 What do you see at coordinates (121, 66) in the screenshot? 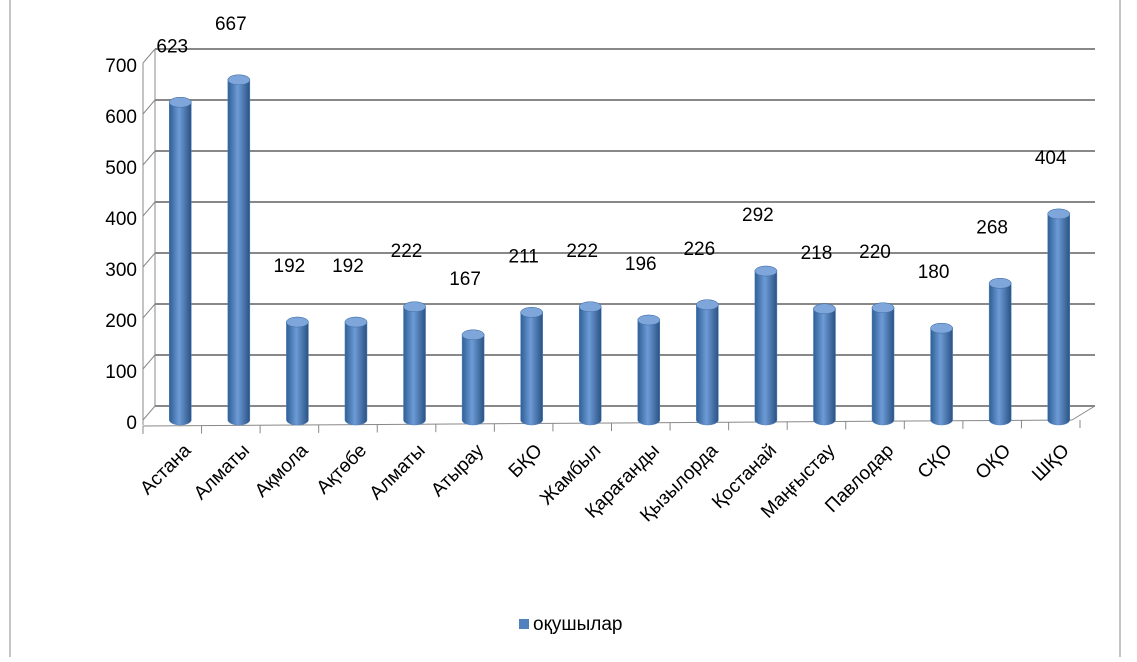
I see `y-tick-label: 700` at bounding box center [121, 66].